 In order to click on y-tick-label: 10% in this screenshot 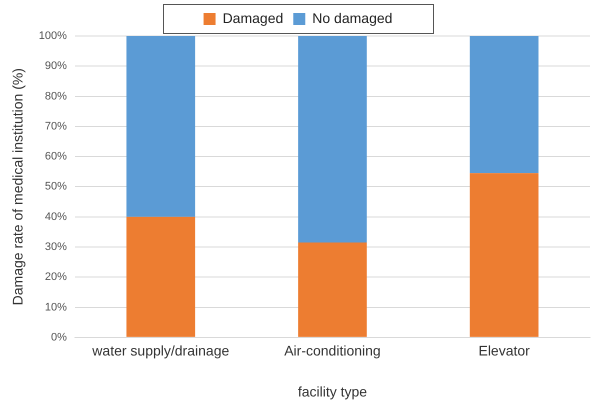, I will do `click(56, 307)`.